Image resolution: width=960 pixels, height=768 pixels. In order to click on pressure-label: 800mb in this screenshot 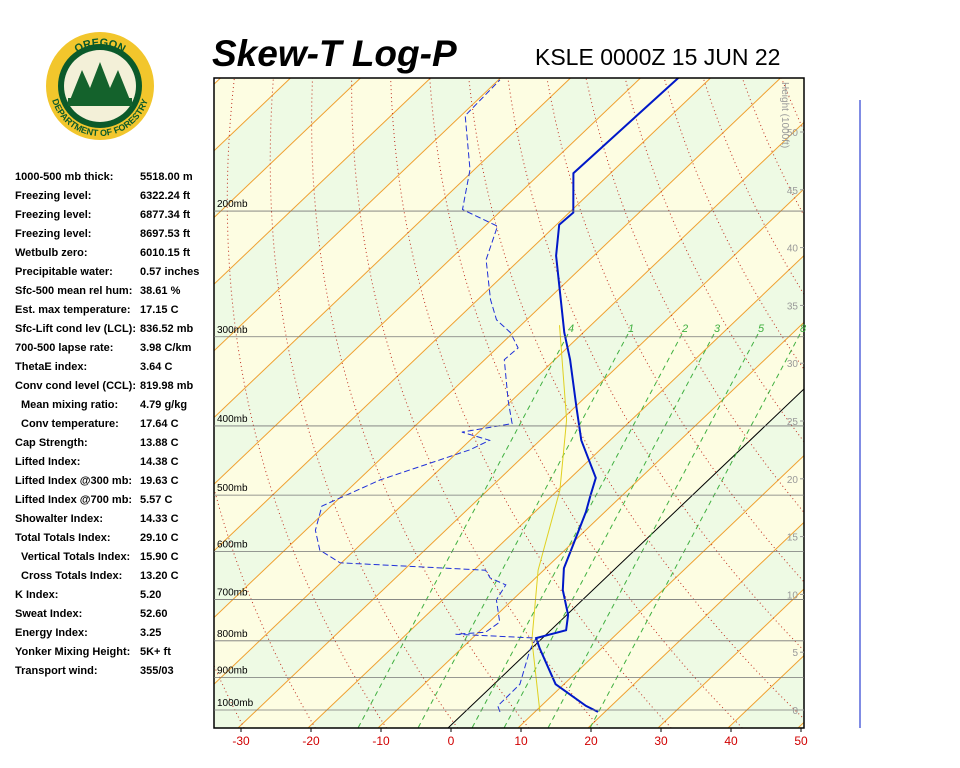, I will do `click(232, 634)`.